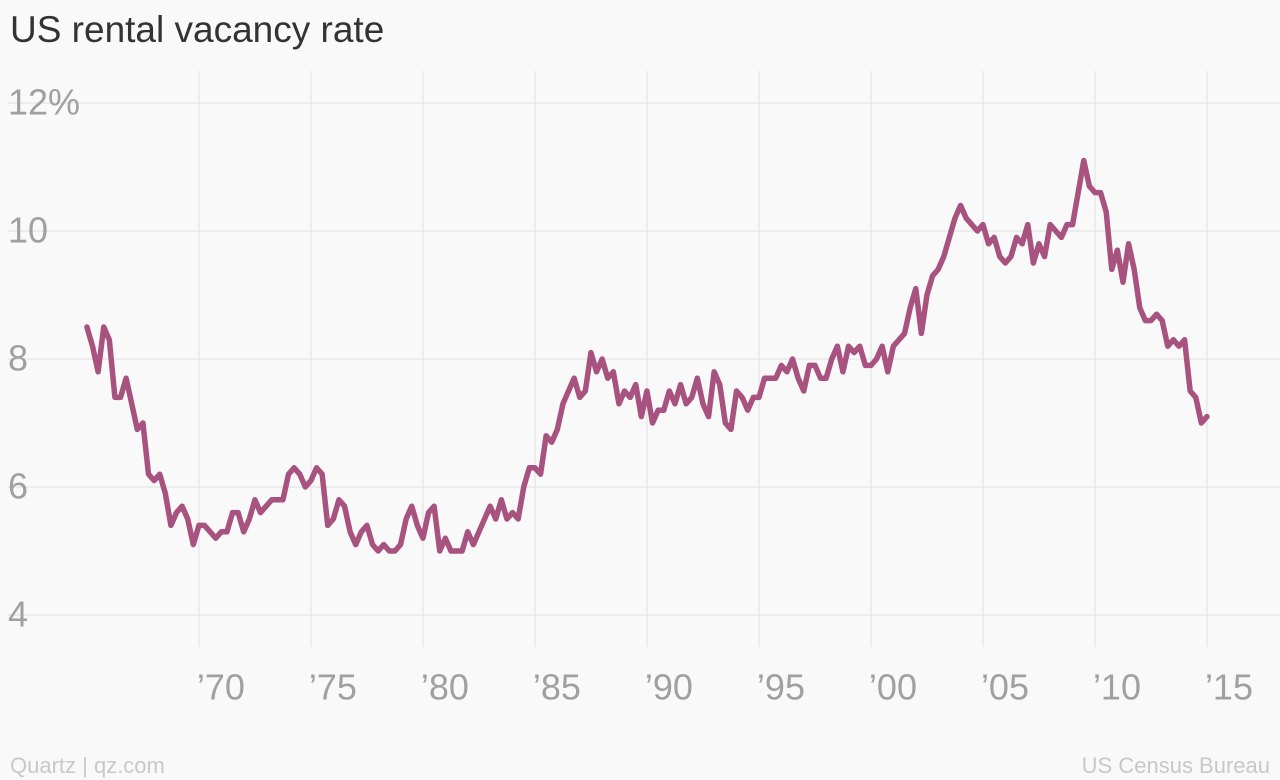 The image size is (1280, 780). What do you see at coordinates (1005, 687) in the screenshot?
I see `x-tick-label: ’05` at bounding box center [1005, 687].